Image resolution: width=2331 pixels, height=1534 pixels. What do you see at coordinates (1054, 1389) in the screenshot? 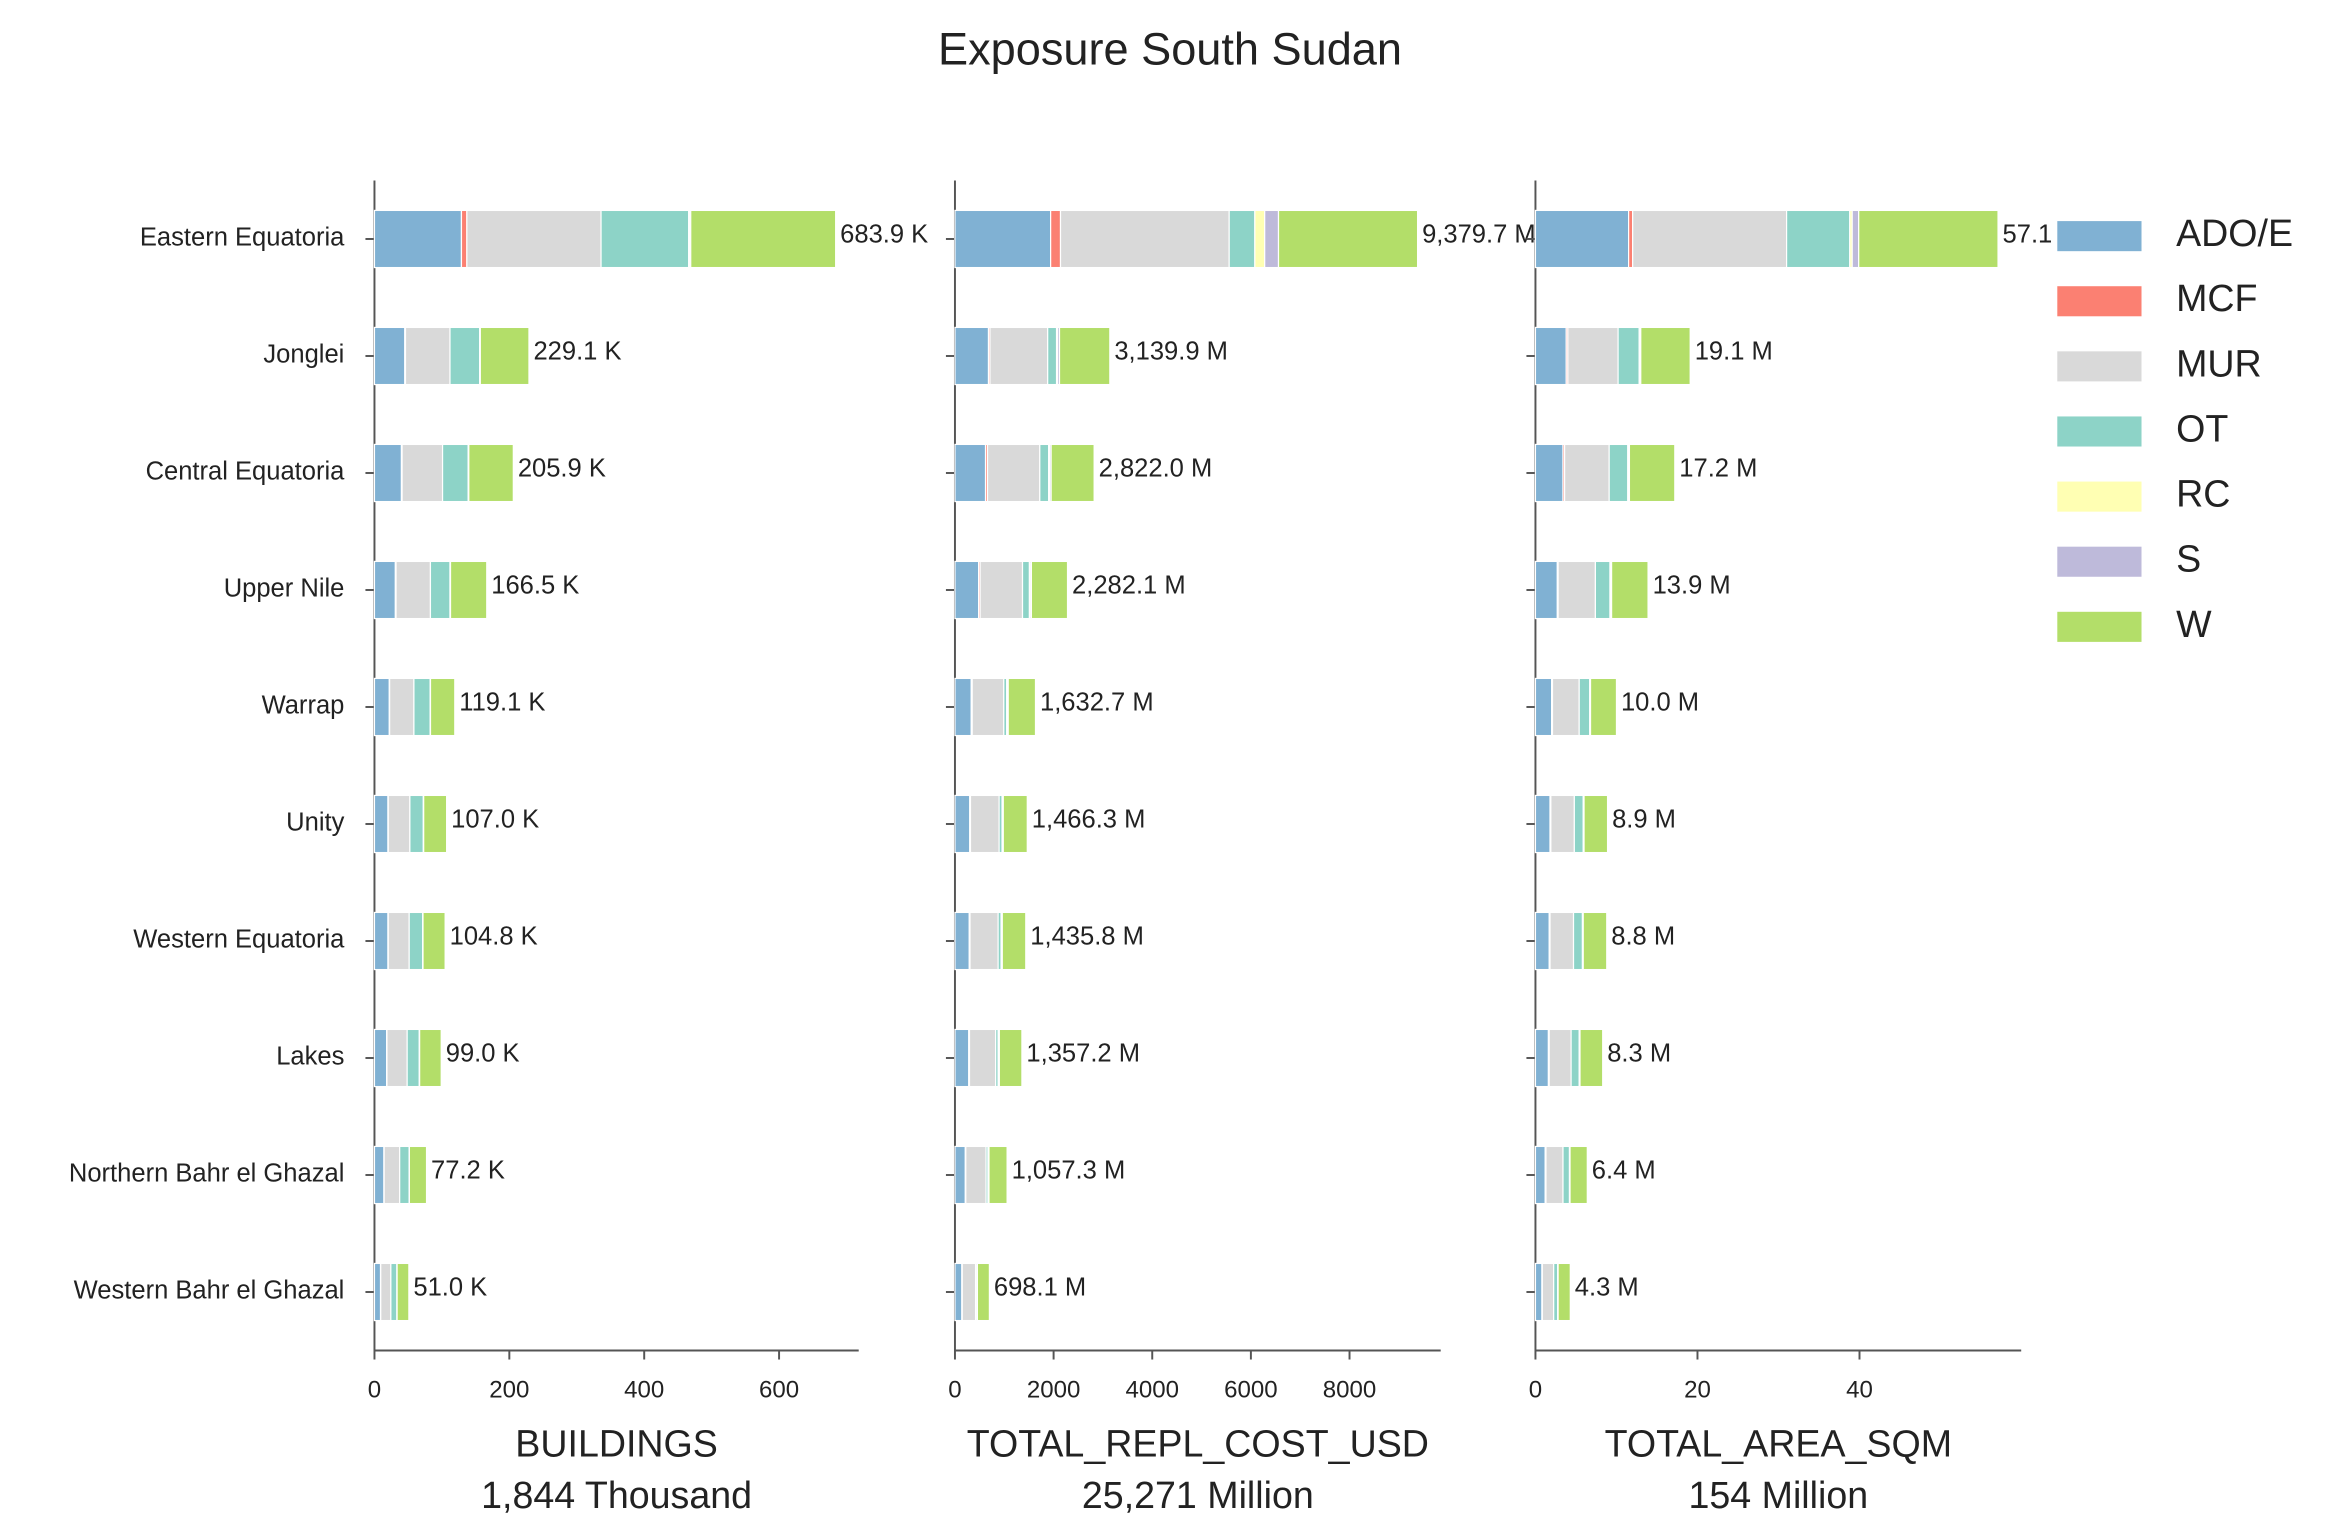
I see `x-tick-label: 2000` at bounding box center [1054, 1389].